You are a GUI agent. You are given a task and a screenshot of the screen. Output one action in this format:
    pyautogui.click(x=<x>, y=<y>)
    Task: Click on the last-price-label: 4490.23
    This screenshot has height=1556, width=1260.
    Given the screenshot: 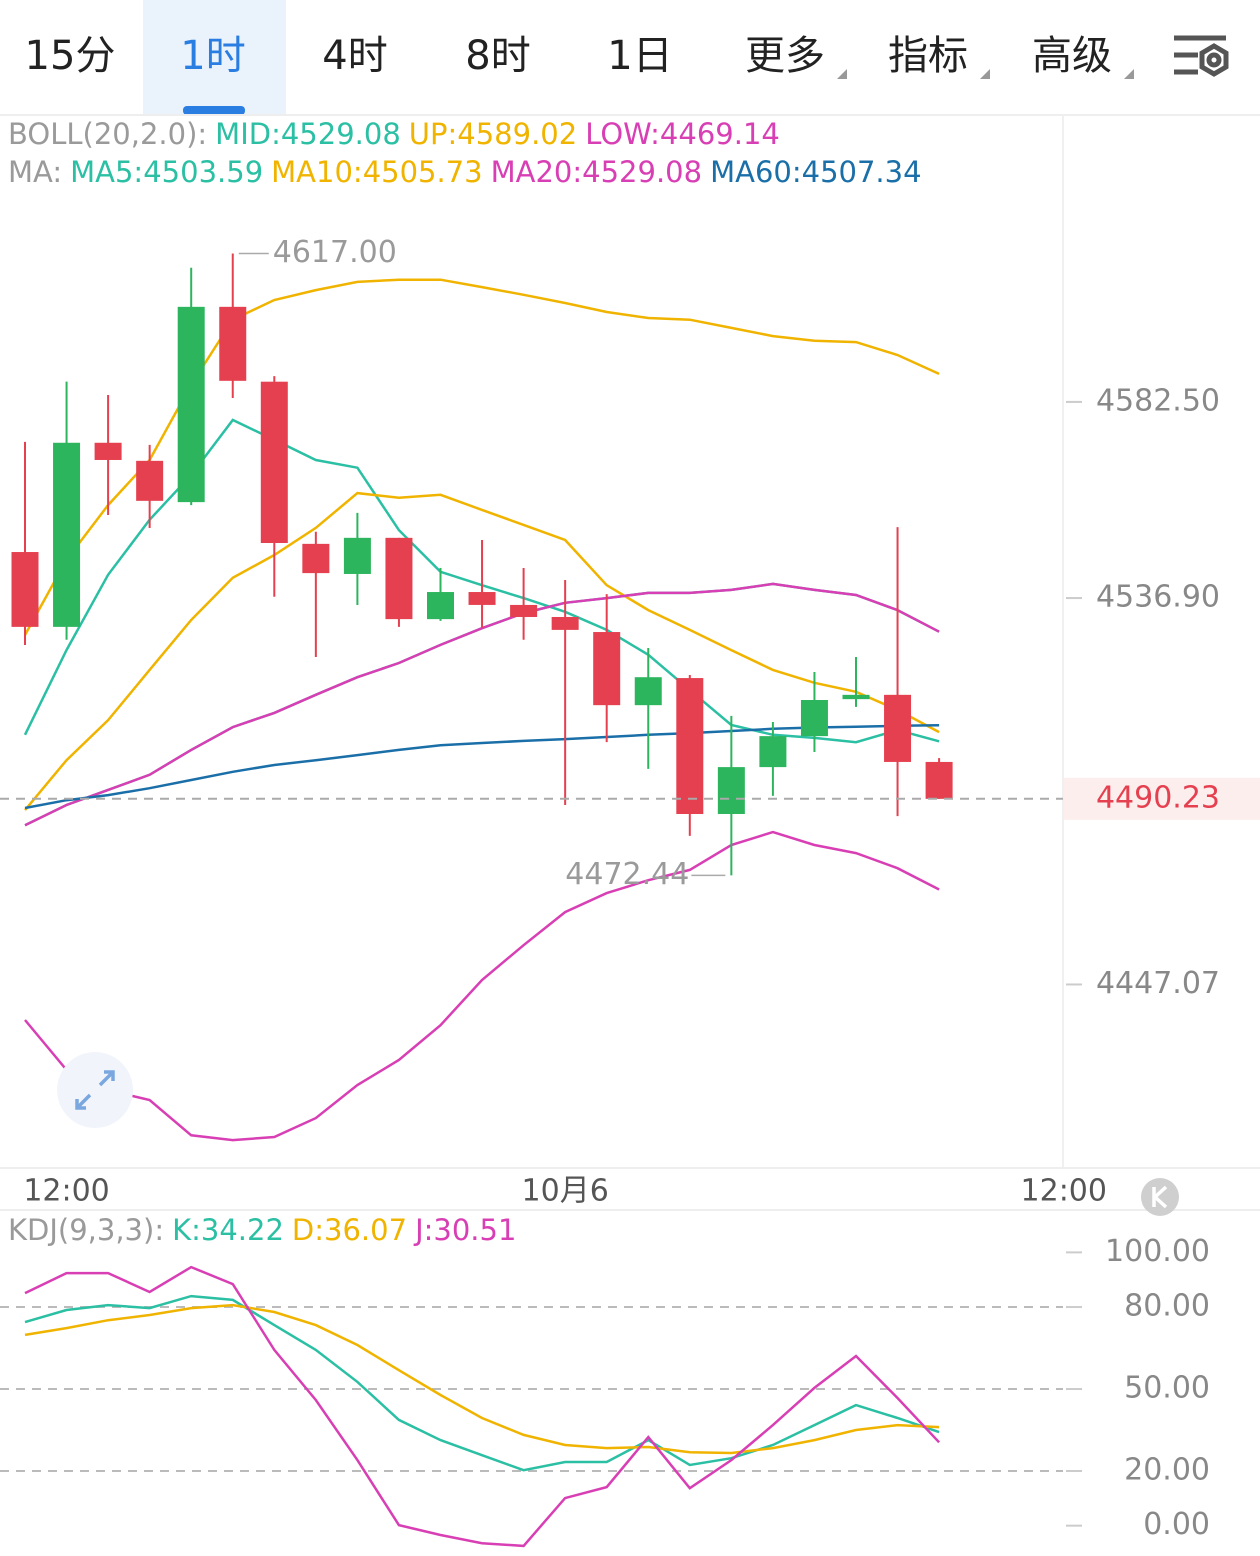 What is the action you would take?
    pyautogui.click(x=1158, y=797)
    